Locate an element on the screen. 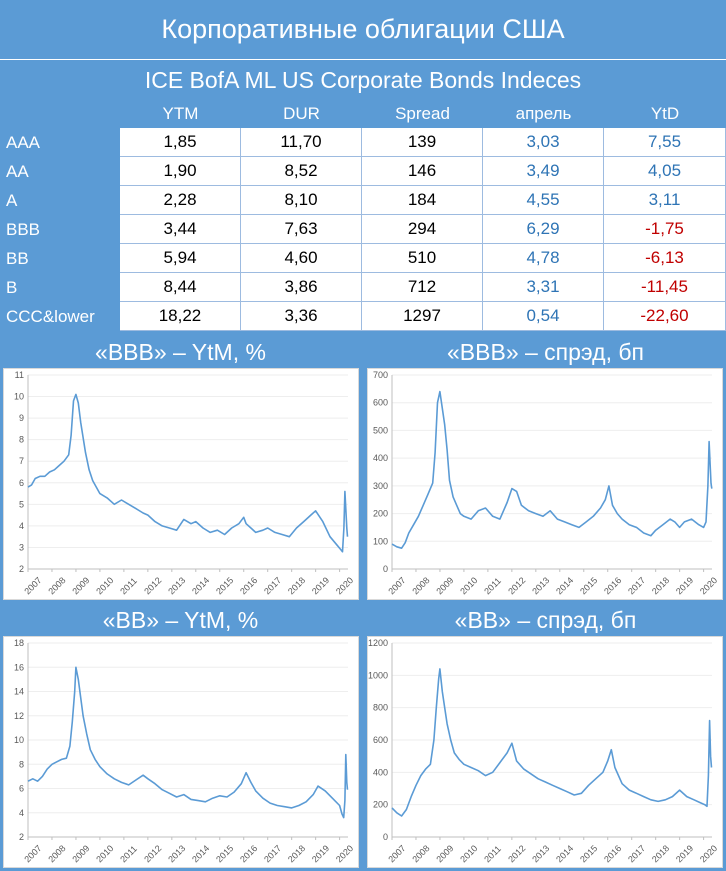  table-subtitle: ICE BofA ML US Corporate Bonds Indeces is located at coordinates (363, 79).